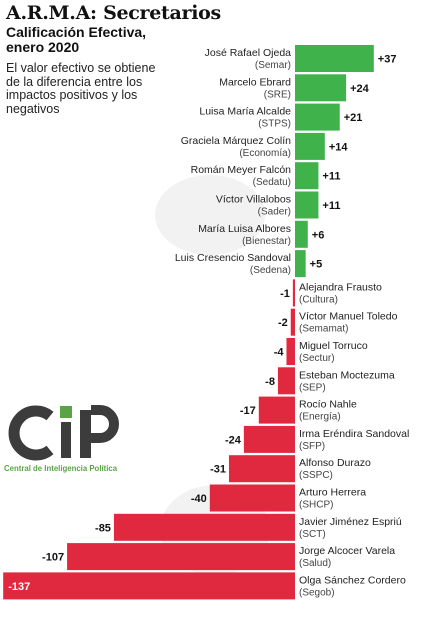 This screenshot has height=620, width=426. Describe the element at coordinates (233, 258) in the screenshot. I see `category-label-8: Luis Cresencio Sandoval` at that location.